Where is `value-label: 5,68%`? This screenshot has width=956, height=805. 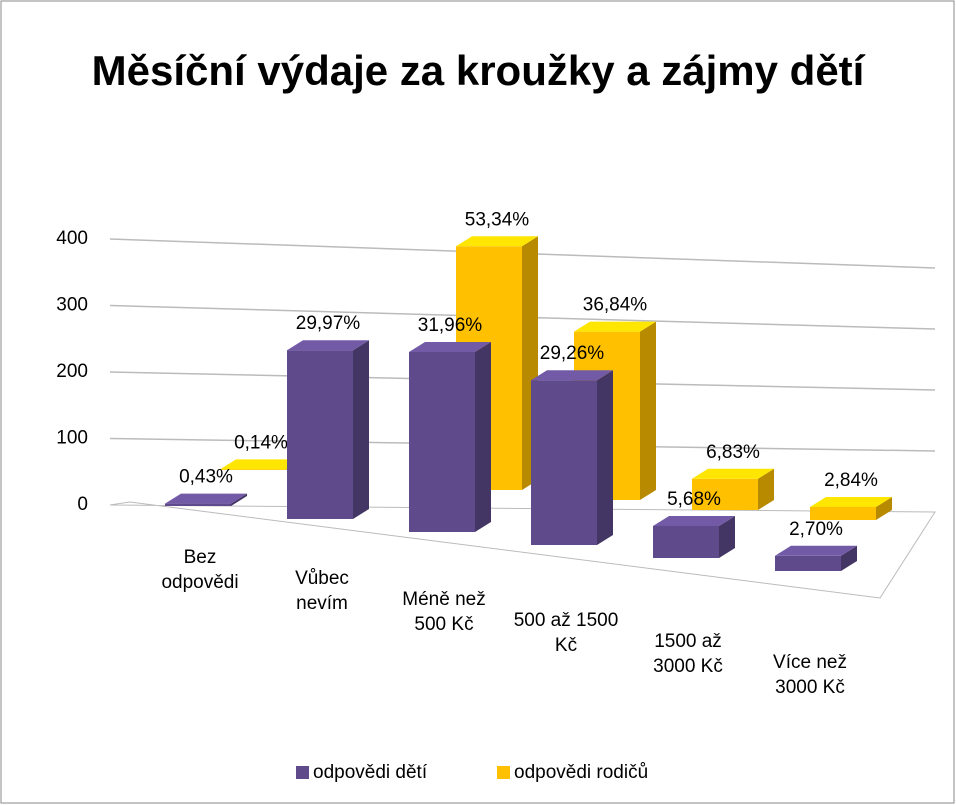 value-label: 5,68% is located at coordinates (694, 499).